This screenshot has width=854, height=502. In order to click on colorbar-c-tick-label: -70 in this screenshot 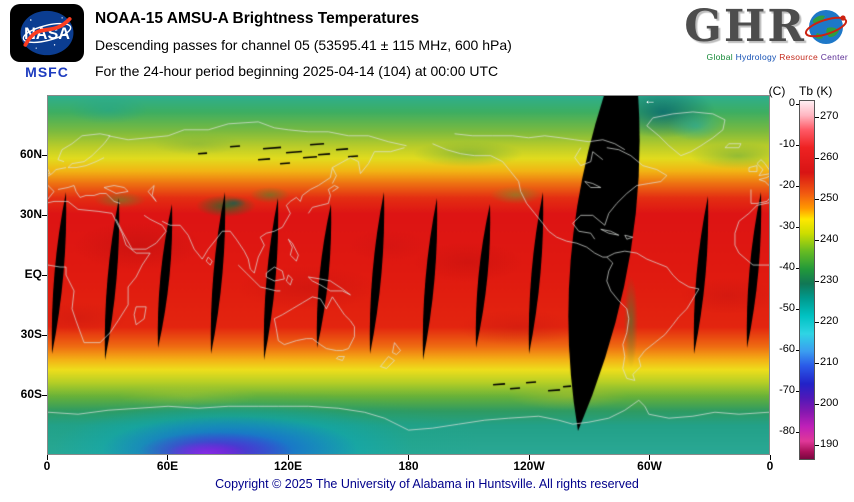, I will do `click(787, 390)`.